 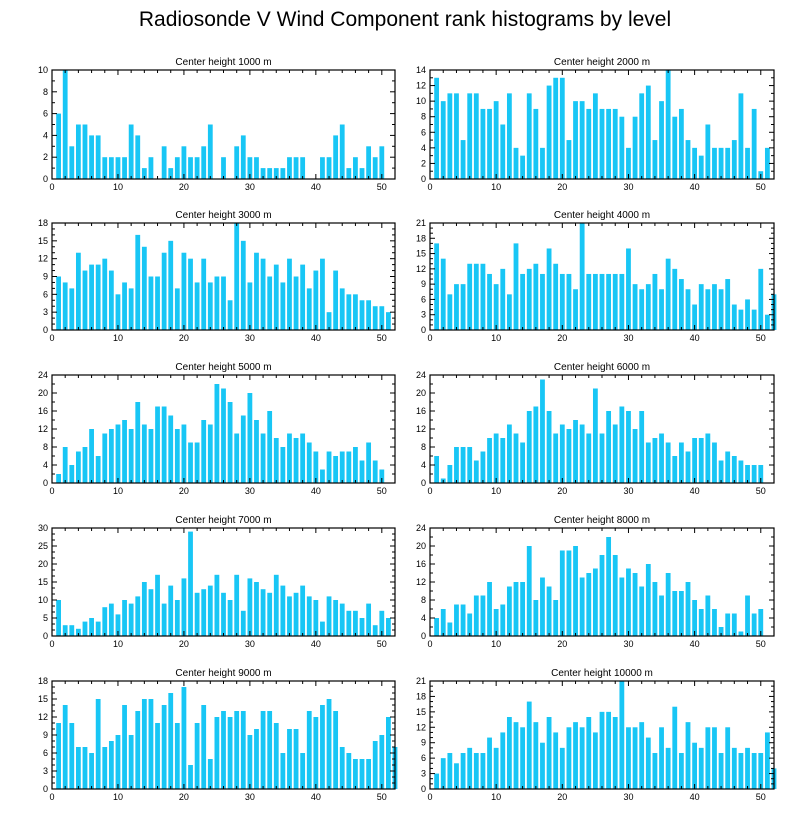 What do you see at coordinates (382, 644) in the screenshot?
I see `x-tick-label: 50` at bounding box center [382, 644].